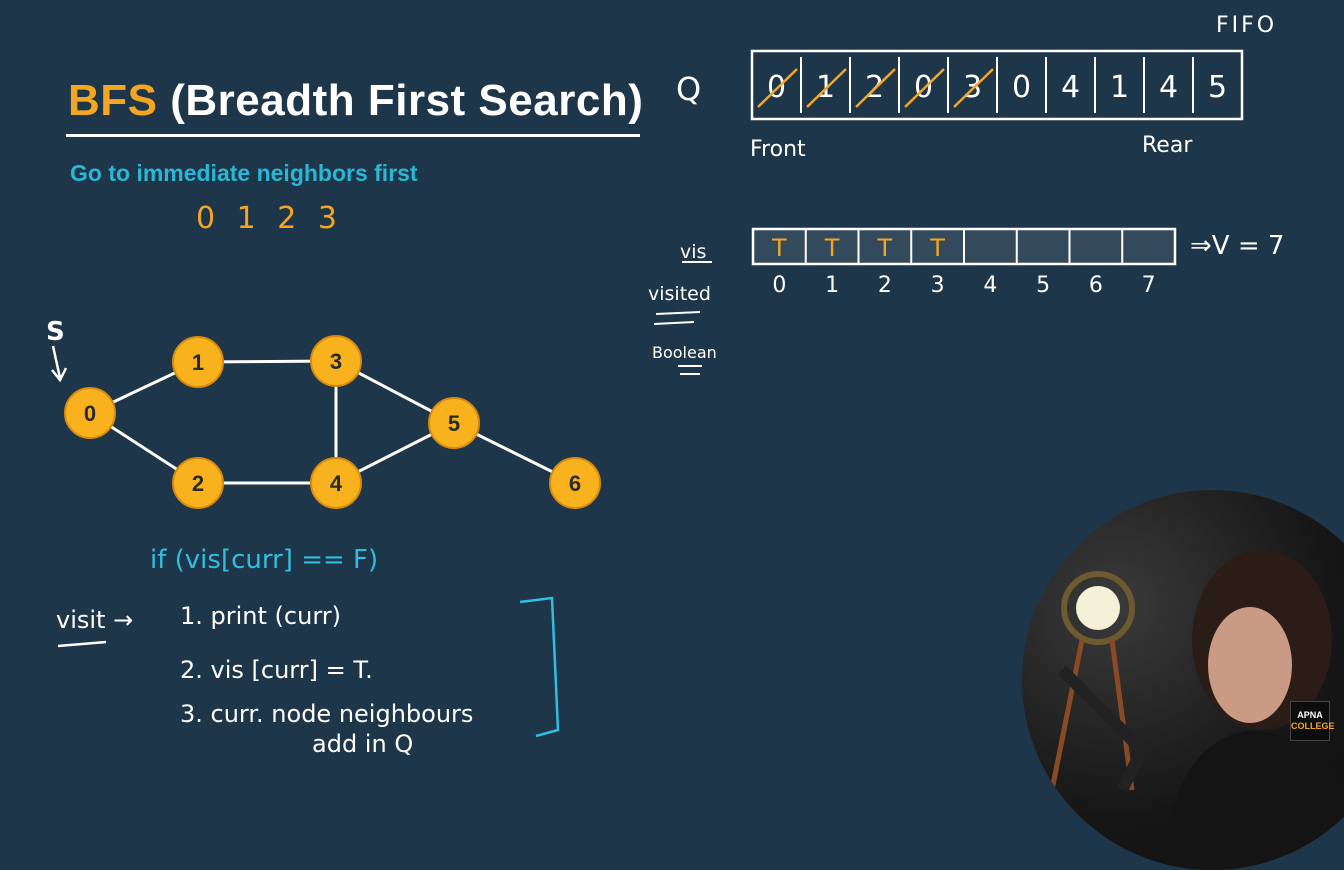  Describe the element at coordinates (244, 173) in the screenshot. I see `subtitle: Go to immediate neighbors first` at that location.